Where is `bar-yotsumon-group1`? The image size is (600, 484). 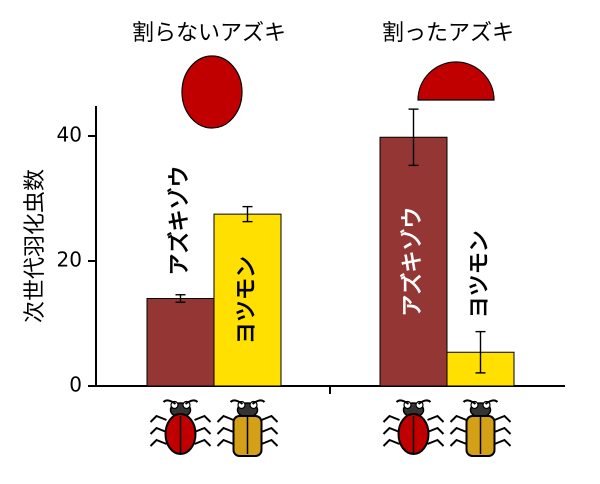
bar-yotsumon-group1 is located at coordinates (247, 300).